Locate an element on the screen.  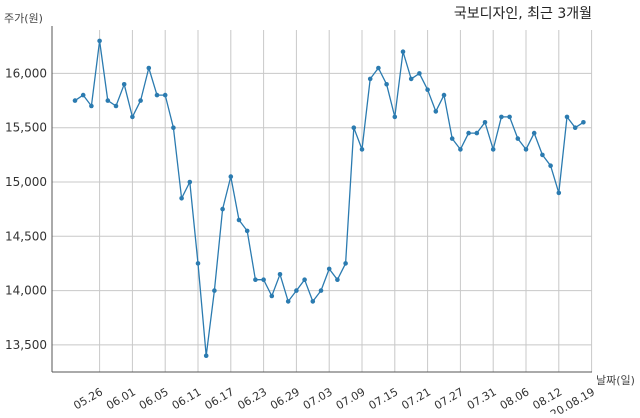
x-tick-label: 06.23 is located at coordinates (252, 398).